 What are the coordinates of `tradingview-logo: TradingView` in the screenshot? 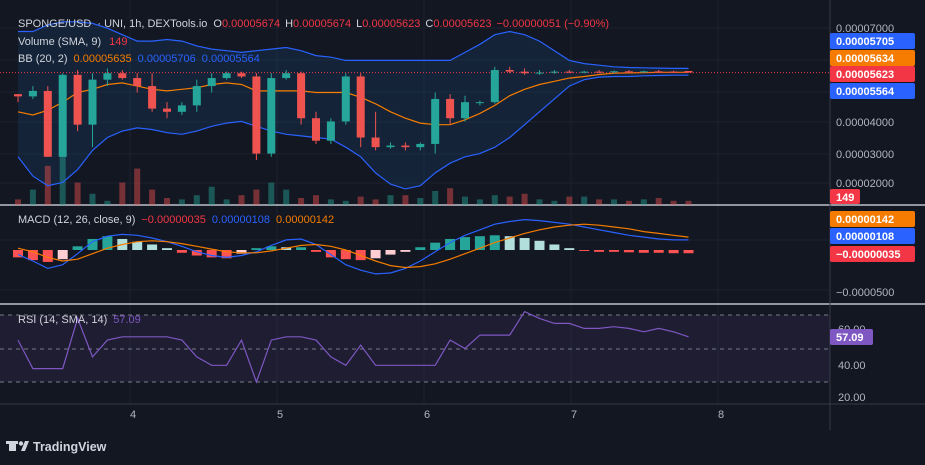 It's located at (56, 447).